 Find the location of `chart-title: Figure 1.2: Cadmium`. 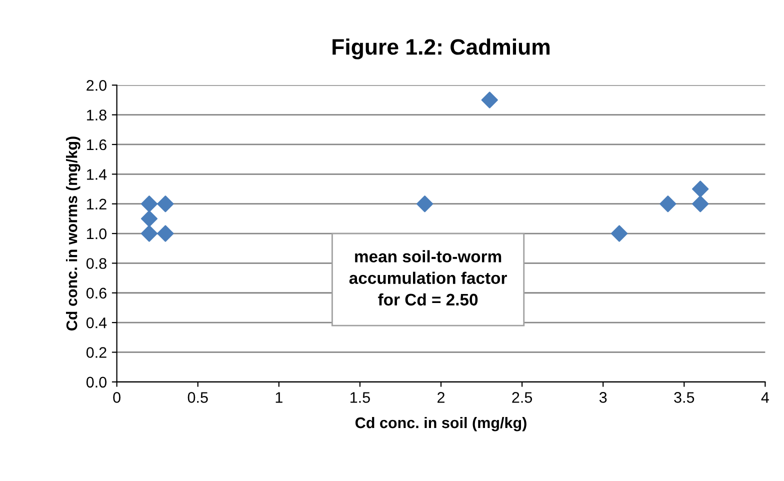

chart-title: Figure 1.2: Cadmium is located at coordinates (441, 49).